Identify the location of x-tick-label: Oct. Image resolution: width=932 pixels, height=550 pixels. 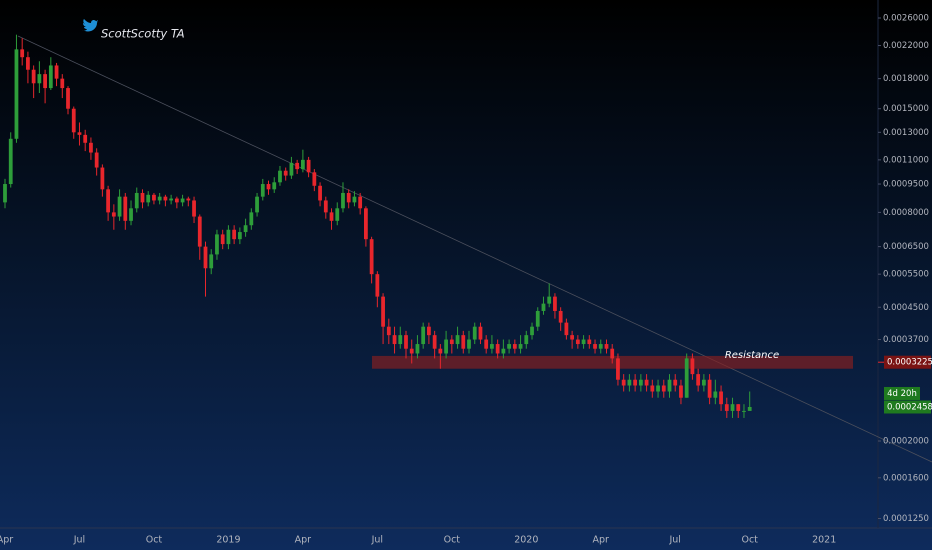
(452, 540).